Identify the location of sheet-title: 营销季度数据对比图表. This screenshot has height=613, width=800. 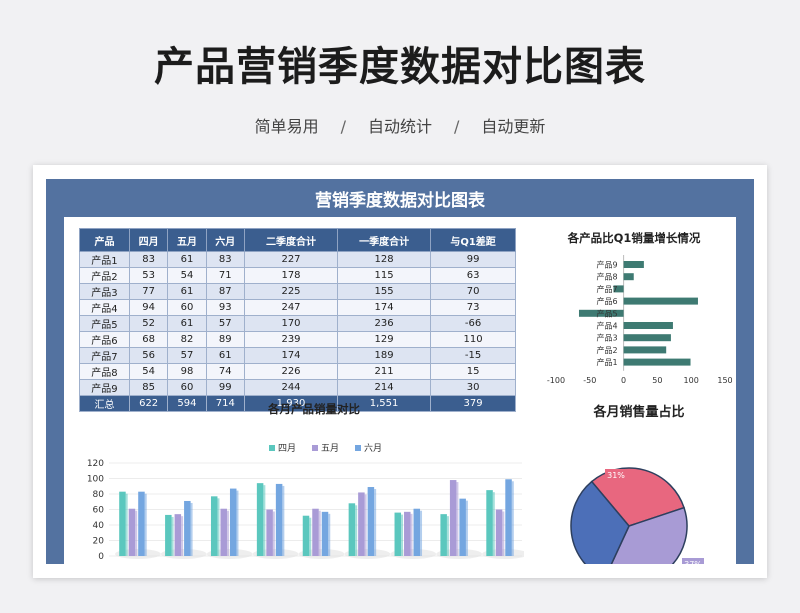
(400, 201).